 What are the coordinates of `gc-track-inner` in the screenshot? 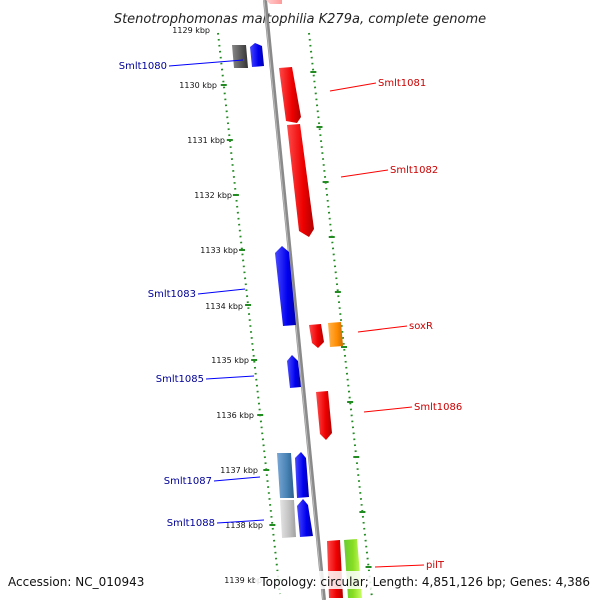 It's located at (249, 313).